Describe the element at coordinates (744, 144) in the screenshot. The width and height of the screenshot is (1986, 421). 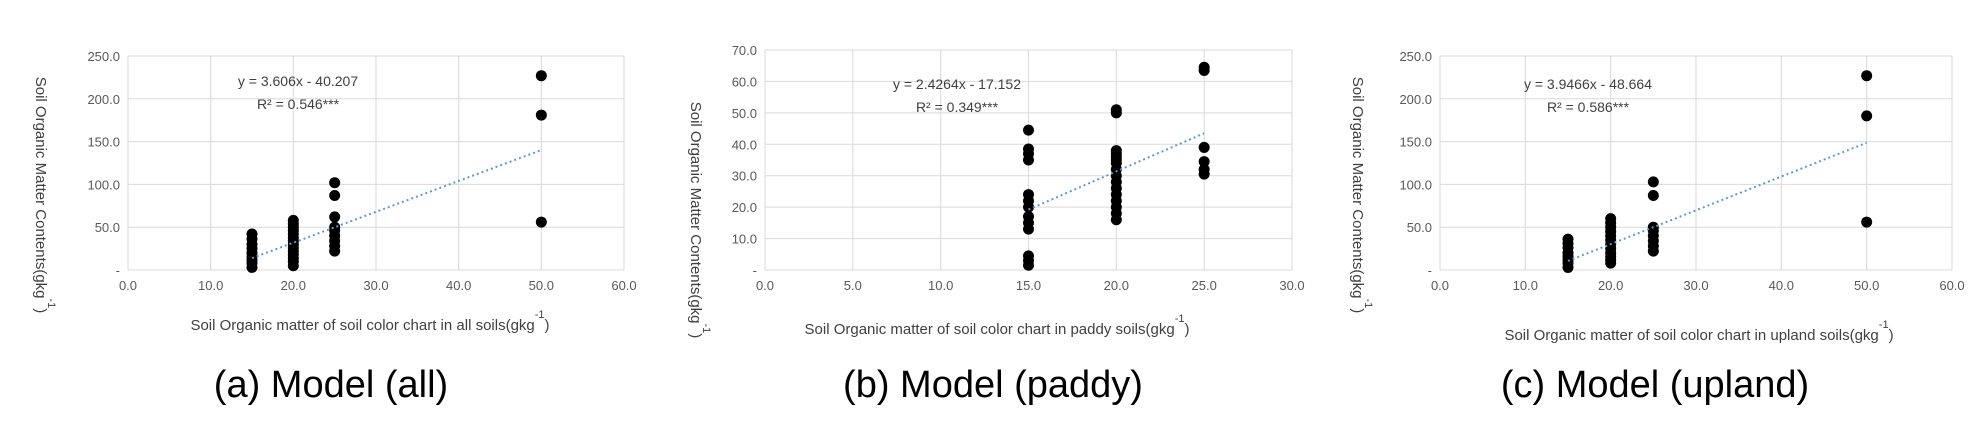
I see `y-tick-label: 40.0` at that location.